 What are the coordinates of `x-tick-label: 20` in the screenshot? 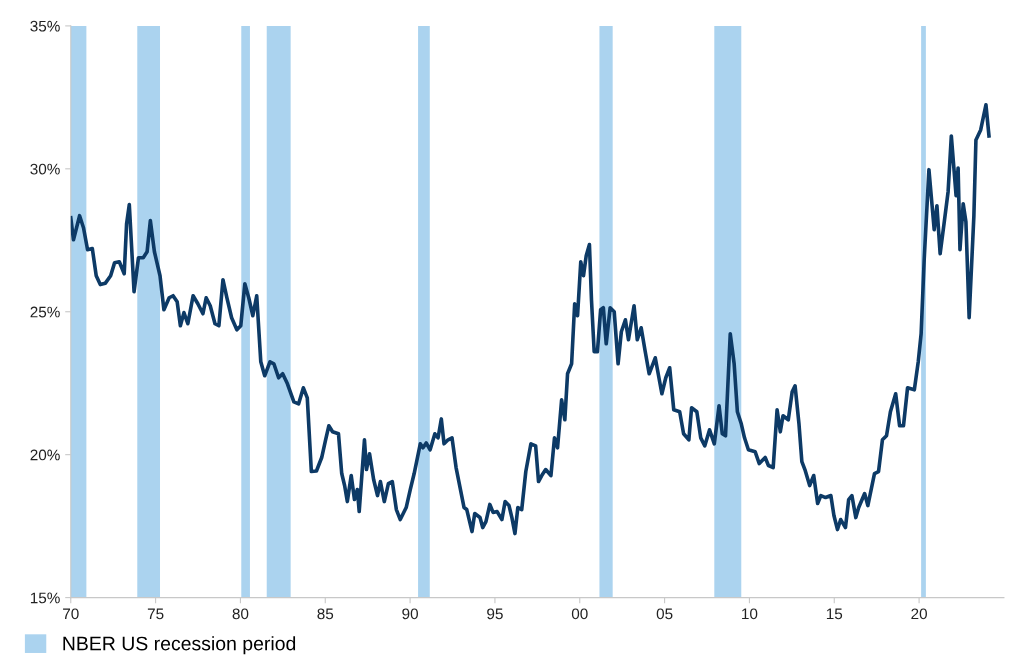 It's located at (919, 614).